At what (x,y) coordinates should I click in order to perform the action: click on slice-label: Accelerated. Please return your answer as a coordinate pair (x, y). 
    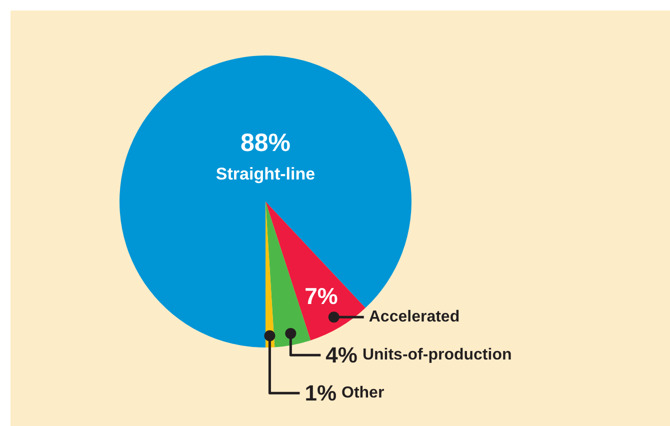
    Looking at the image, I should click on (414, 317).